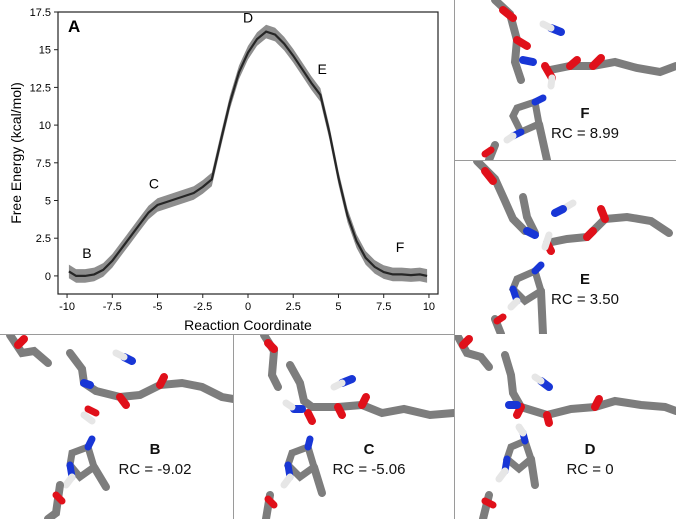 This screenshot has width=676, height=519. I want to click on rc-label-e: RC = 3.50, so click(585, 299).